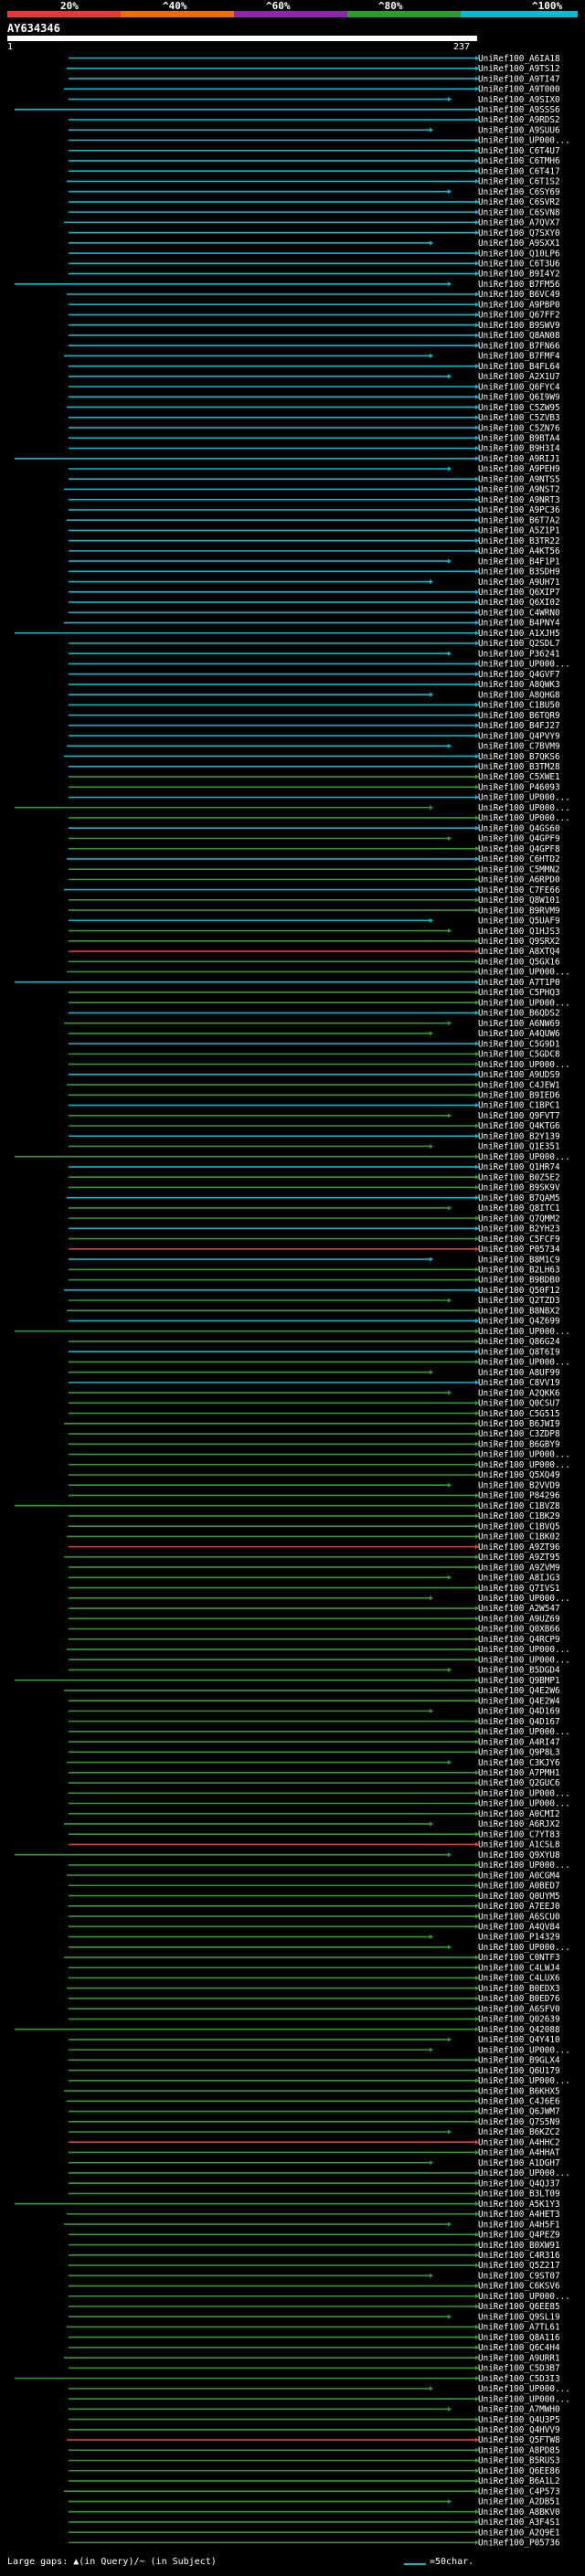  I want to click on hit-label: UniRef100_B4FL64, so click(519, 367).